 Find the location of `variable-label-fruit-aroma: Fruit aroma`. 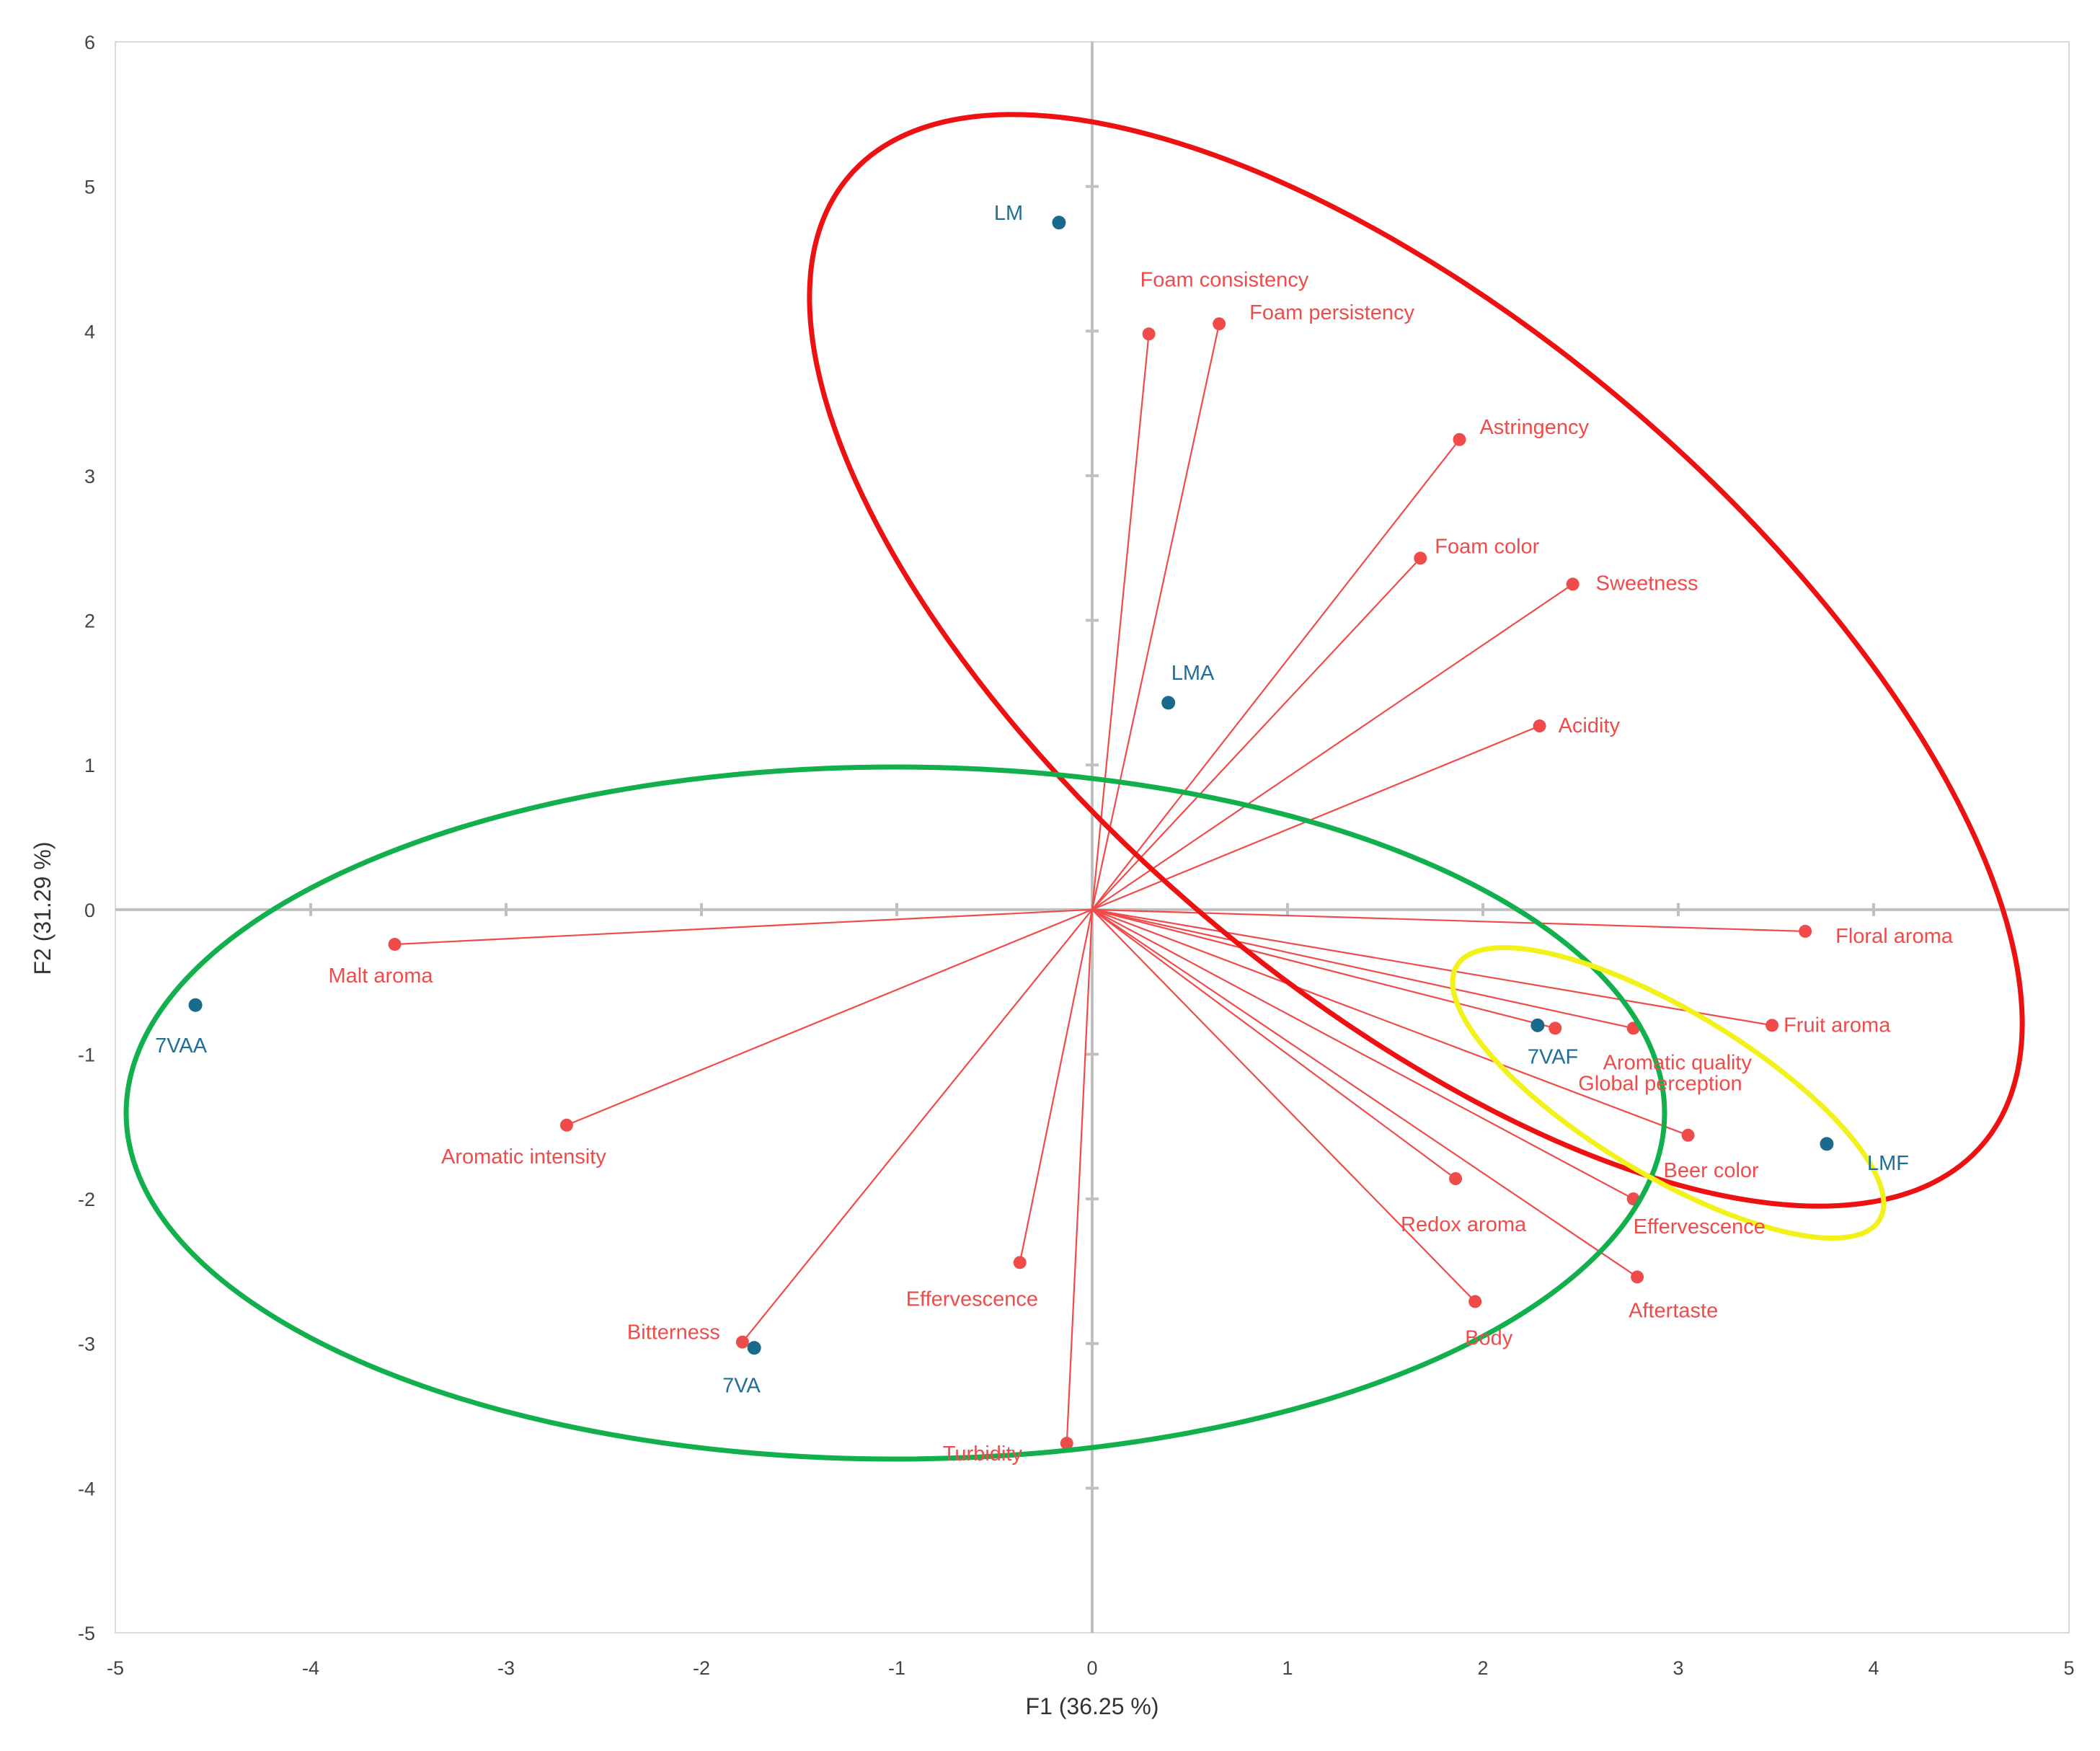

variable-label-fruit-aroma: Fruit aroma is located at coordinates (1837, 1025).